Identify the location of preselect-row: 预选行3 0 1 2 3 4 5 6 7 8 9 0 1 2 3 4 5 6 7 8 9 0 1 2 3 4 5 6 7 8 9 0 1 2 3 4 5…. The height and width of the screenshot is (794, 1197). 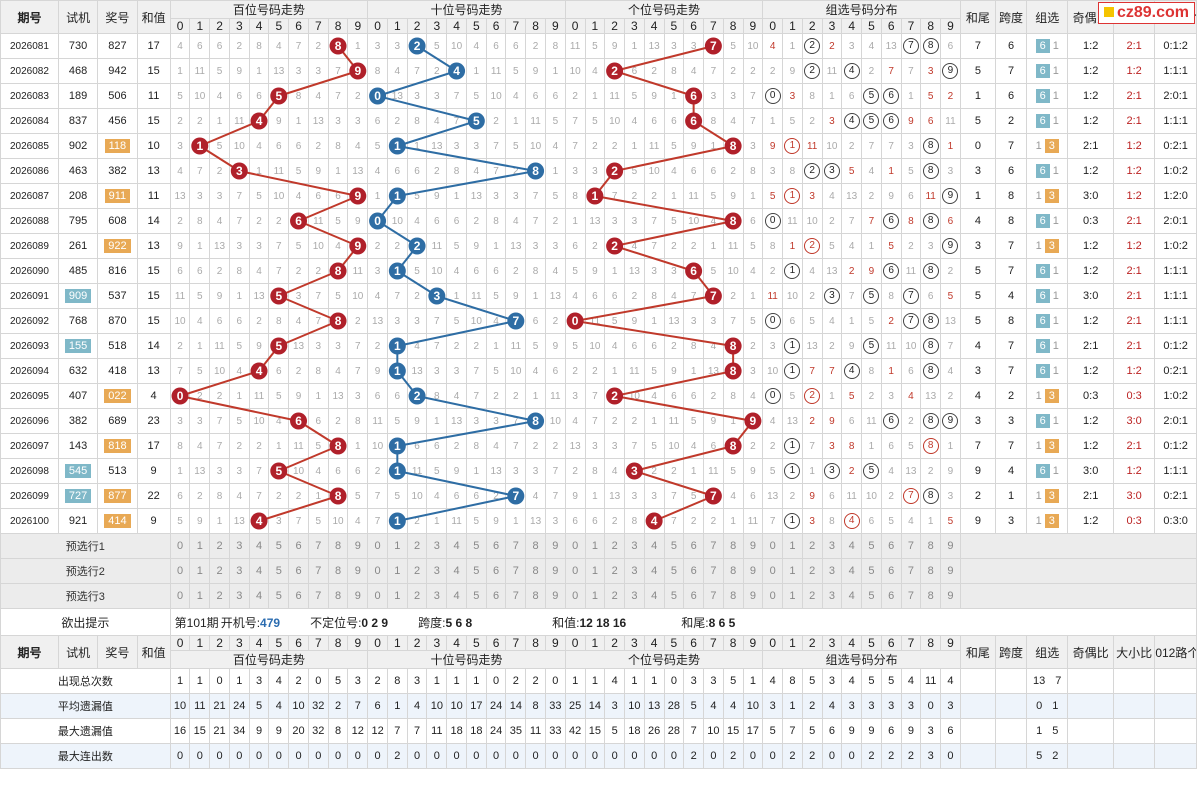
(598, 596).